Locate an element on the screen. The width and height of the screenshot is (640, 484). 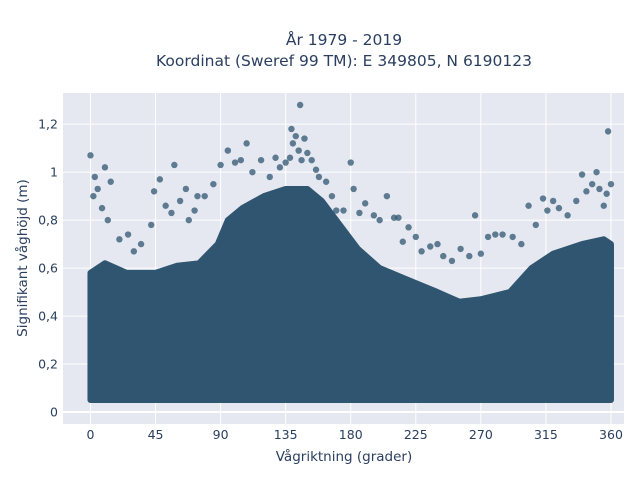
y-tick-label: 0,2 is located at coordinates (48, 364).